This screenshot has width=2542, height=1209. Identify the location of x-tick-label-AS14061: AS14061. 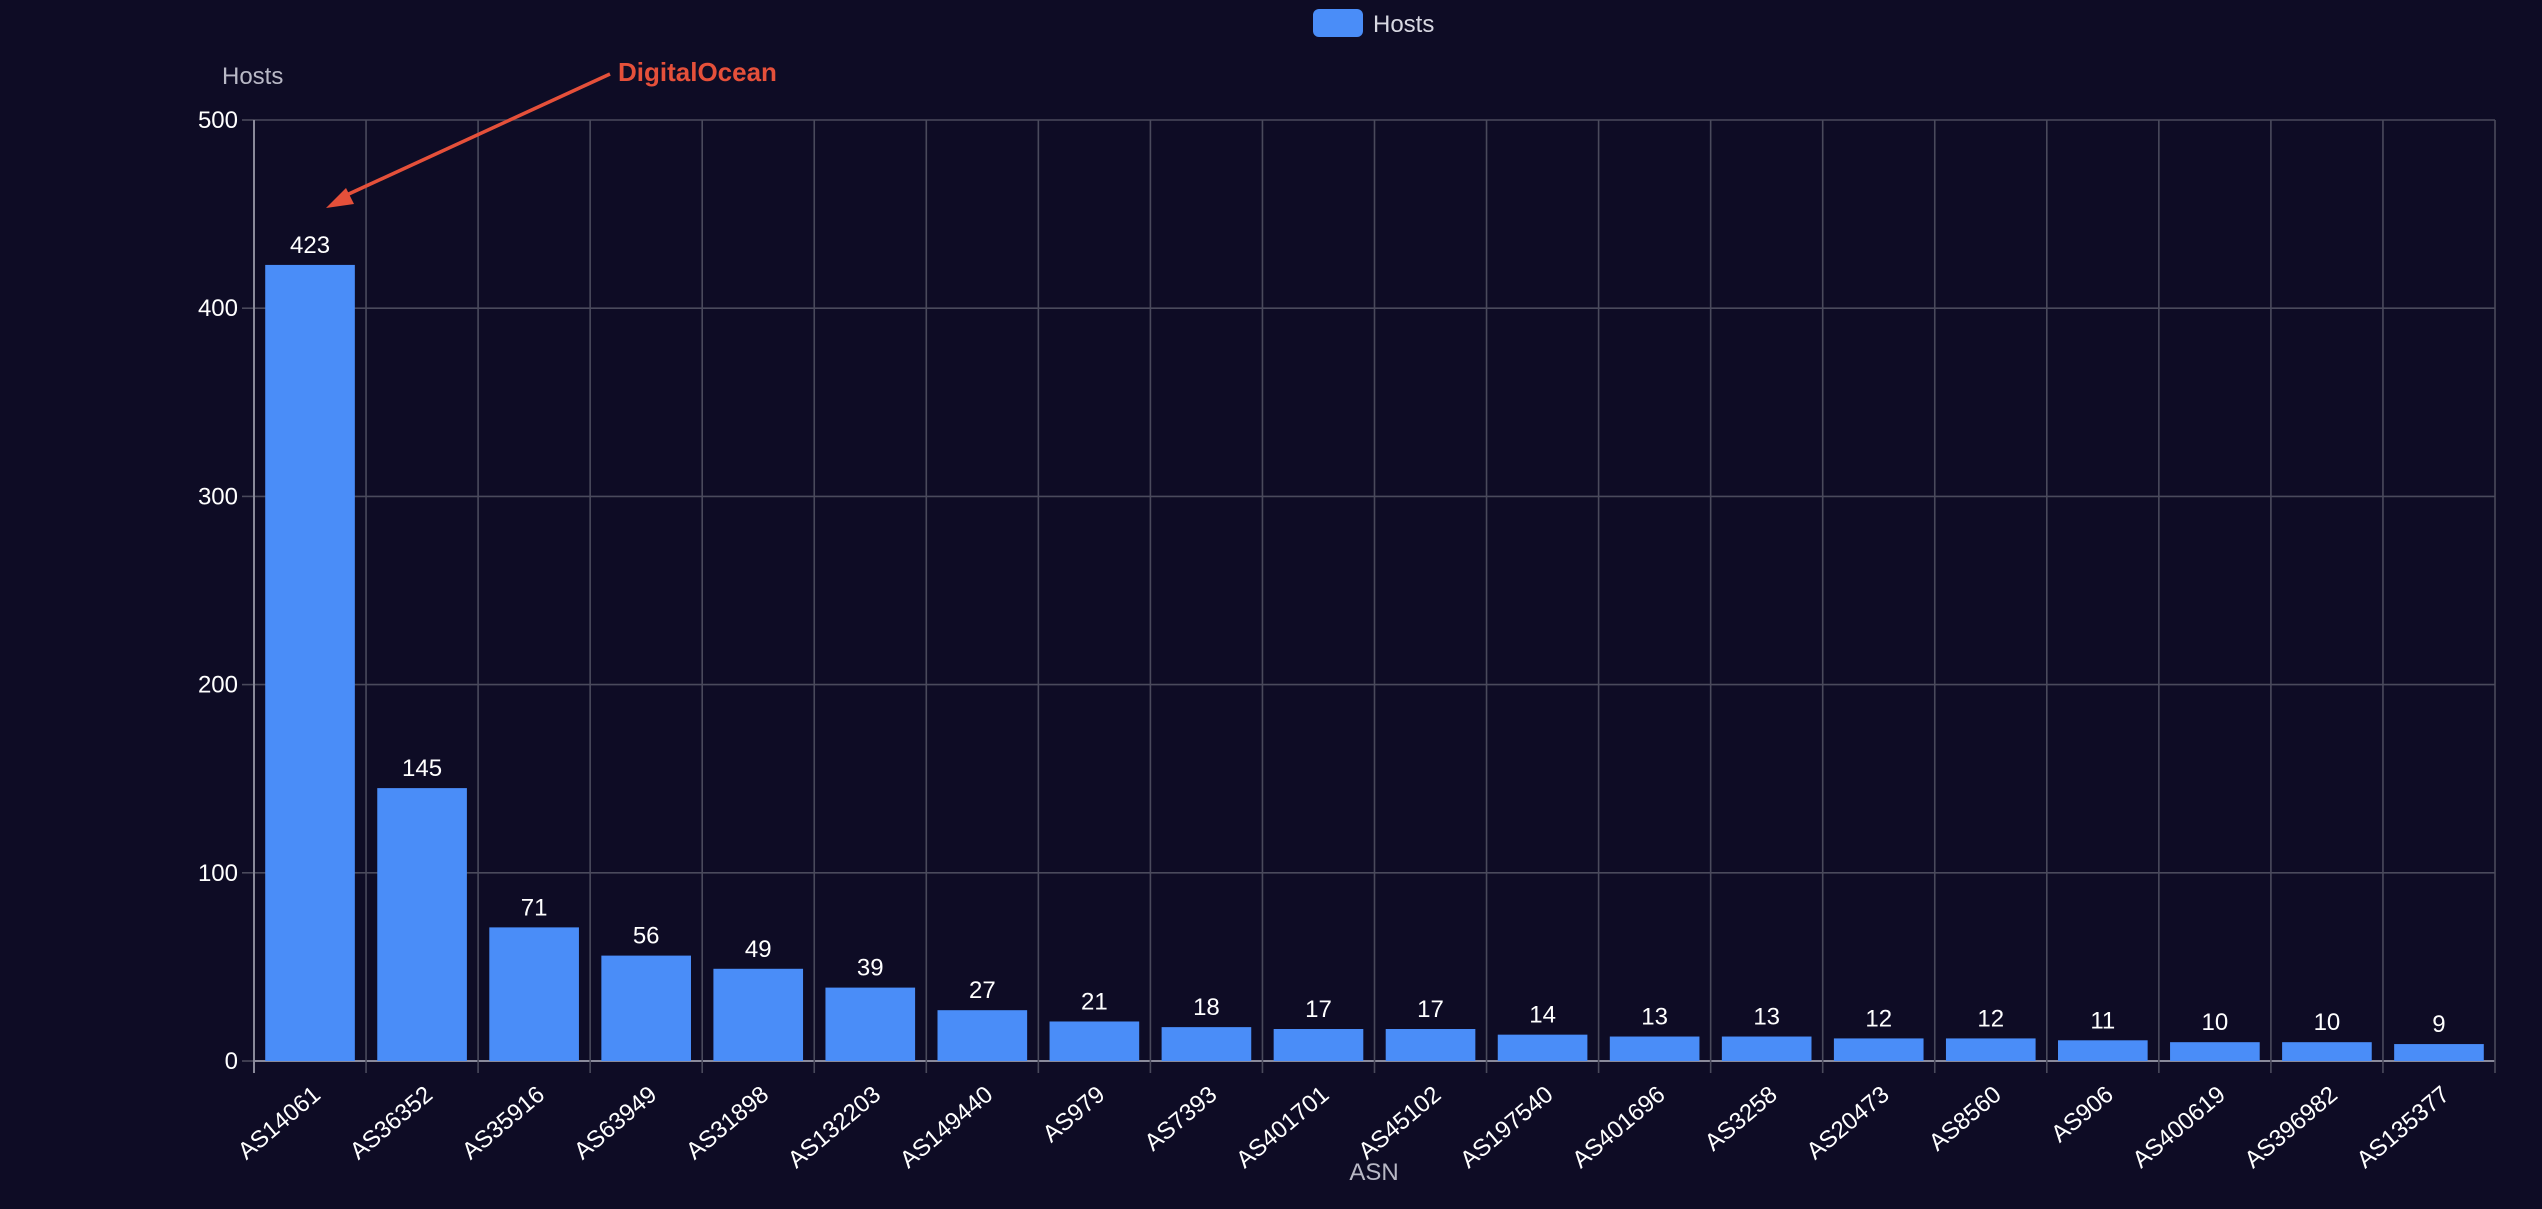
(279, 1123).